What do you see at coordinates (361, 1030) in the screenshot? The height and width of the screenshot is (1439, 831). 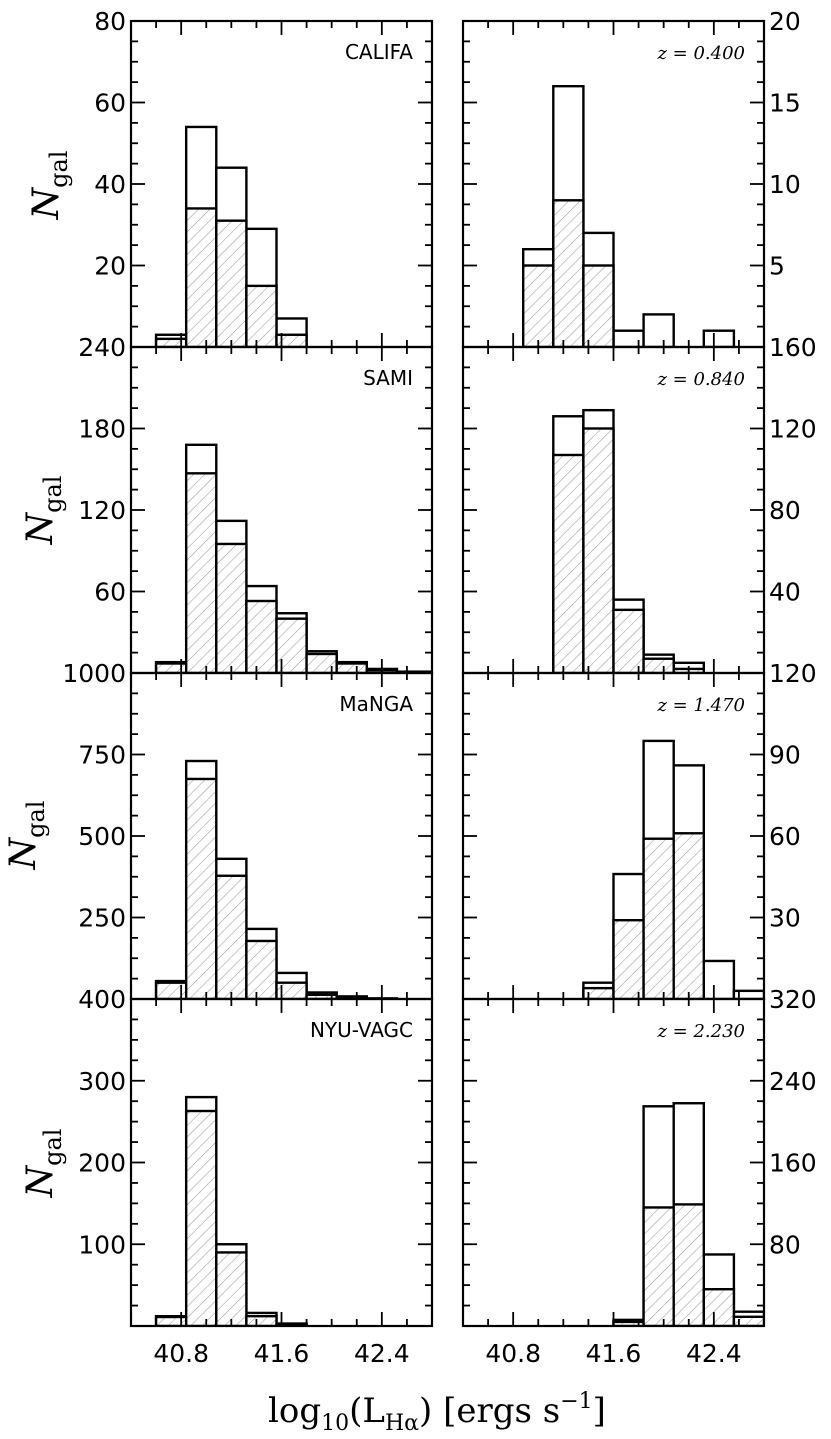 I see `panel-label: NYU-VAGC` at bounding box center [361, 1030].